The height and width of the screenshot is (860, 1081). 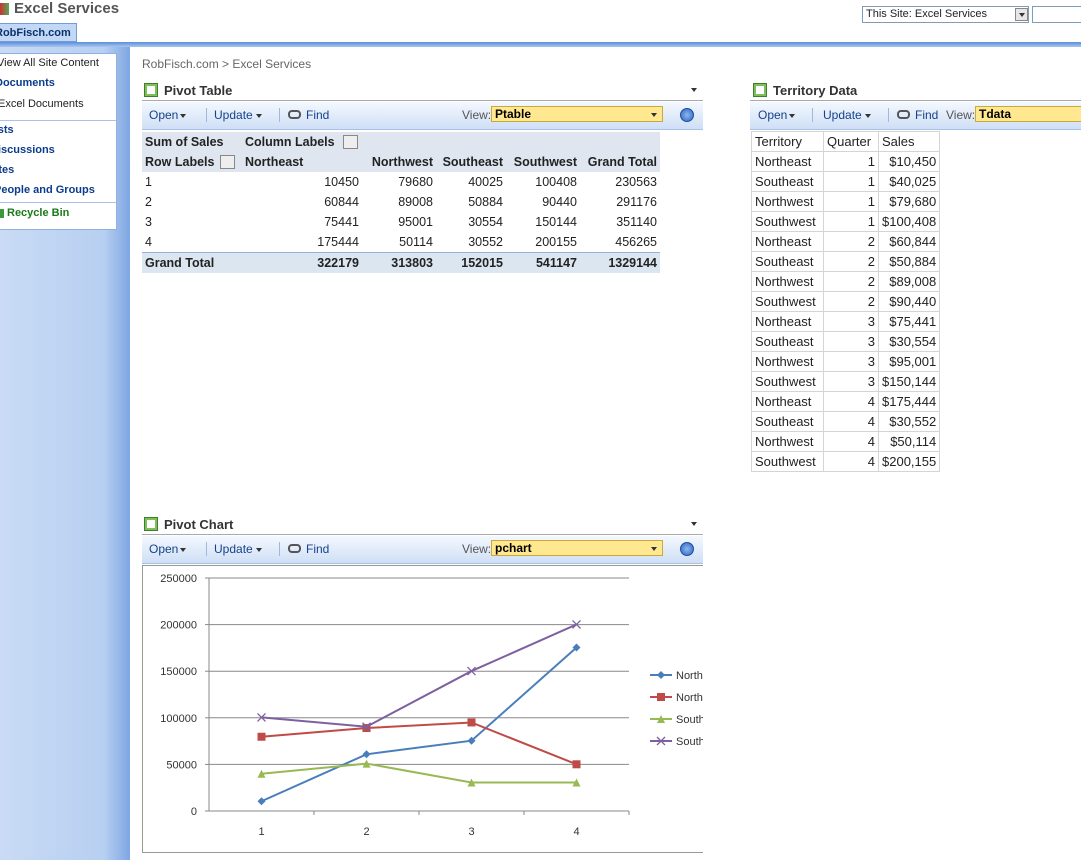 What do you see at coordinates (846, 362) in the screenshot?
I see `data-row: Northwest3$95,001` at bounding box center [846, 362].